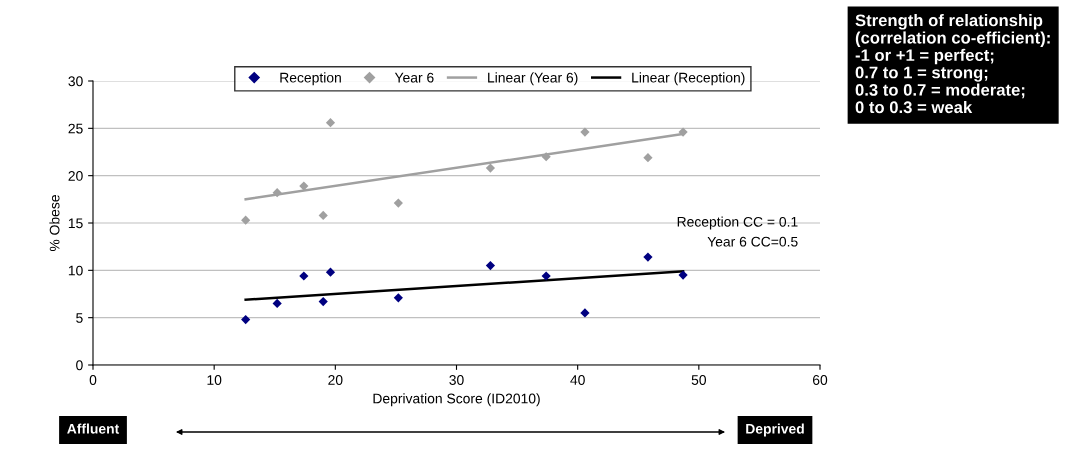 Image resolution: width=1084 pixels, height=451 pixels. Describe the element at coordinates (533, 79) in the screenshot. I see `legend-label: Linear (Year 6)` at that location.